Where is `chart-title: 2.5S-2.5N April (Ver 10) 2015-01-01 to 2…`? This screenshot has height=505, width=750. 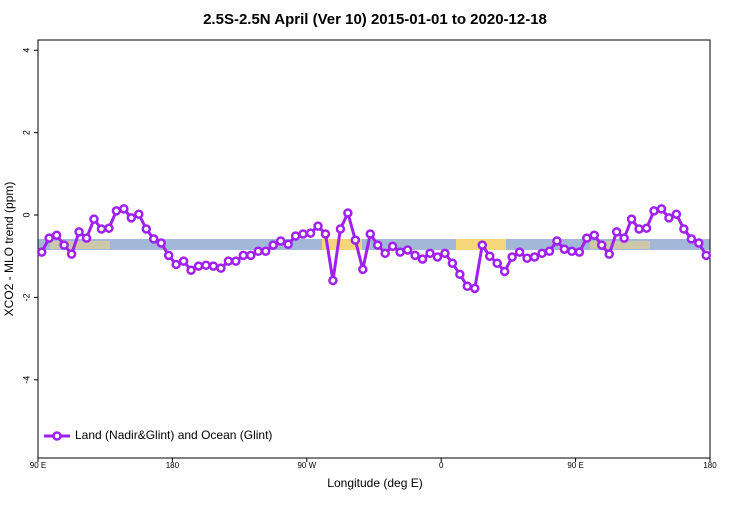
chart-title: 2.5S-2.5N April (Ver 10) 2015-01-01 to 2… is located at coordinates (375, 19).